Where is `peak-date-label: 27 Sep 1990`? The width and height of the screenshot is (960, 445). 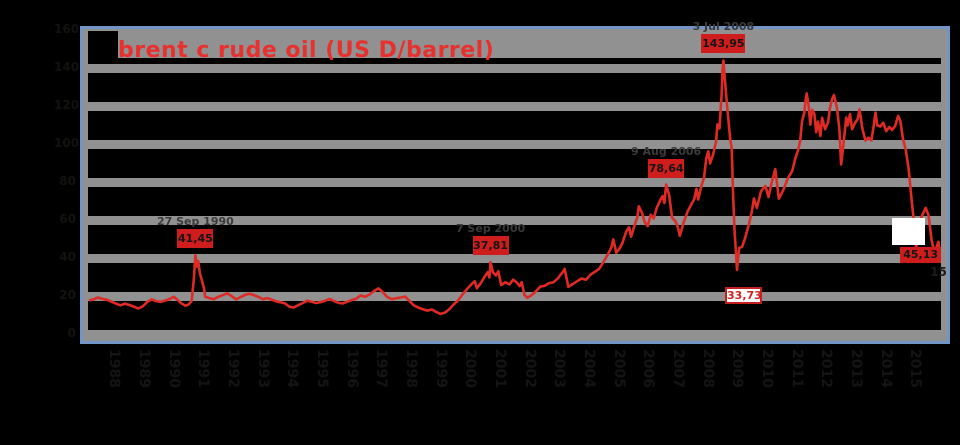 peak-date-label: 27 Sep 1990 is located at coordinates (195, 222).